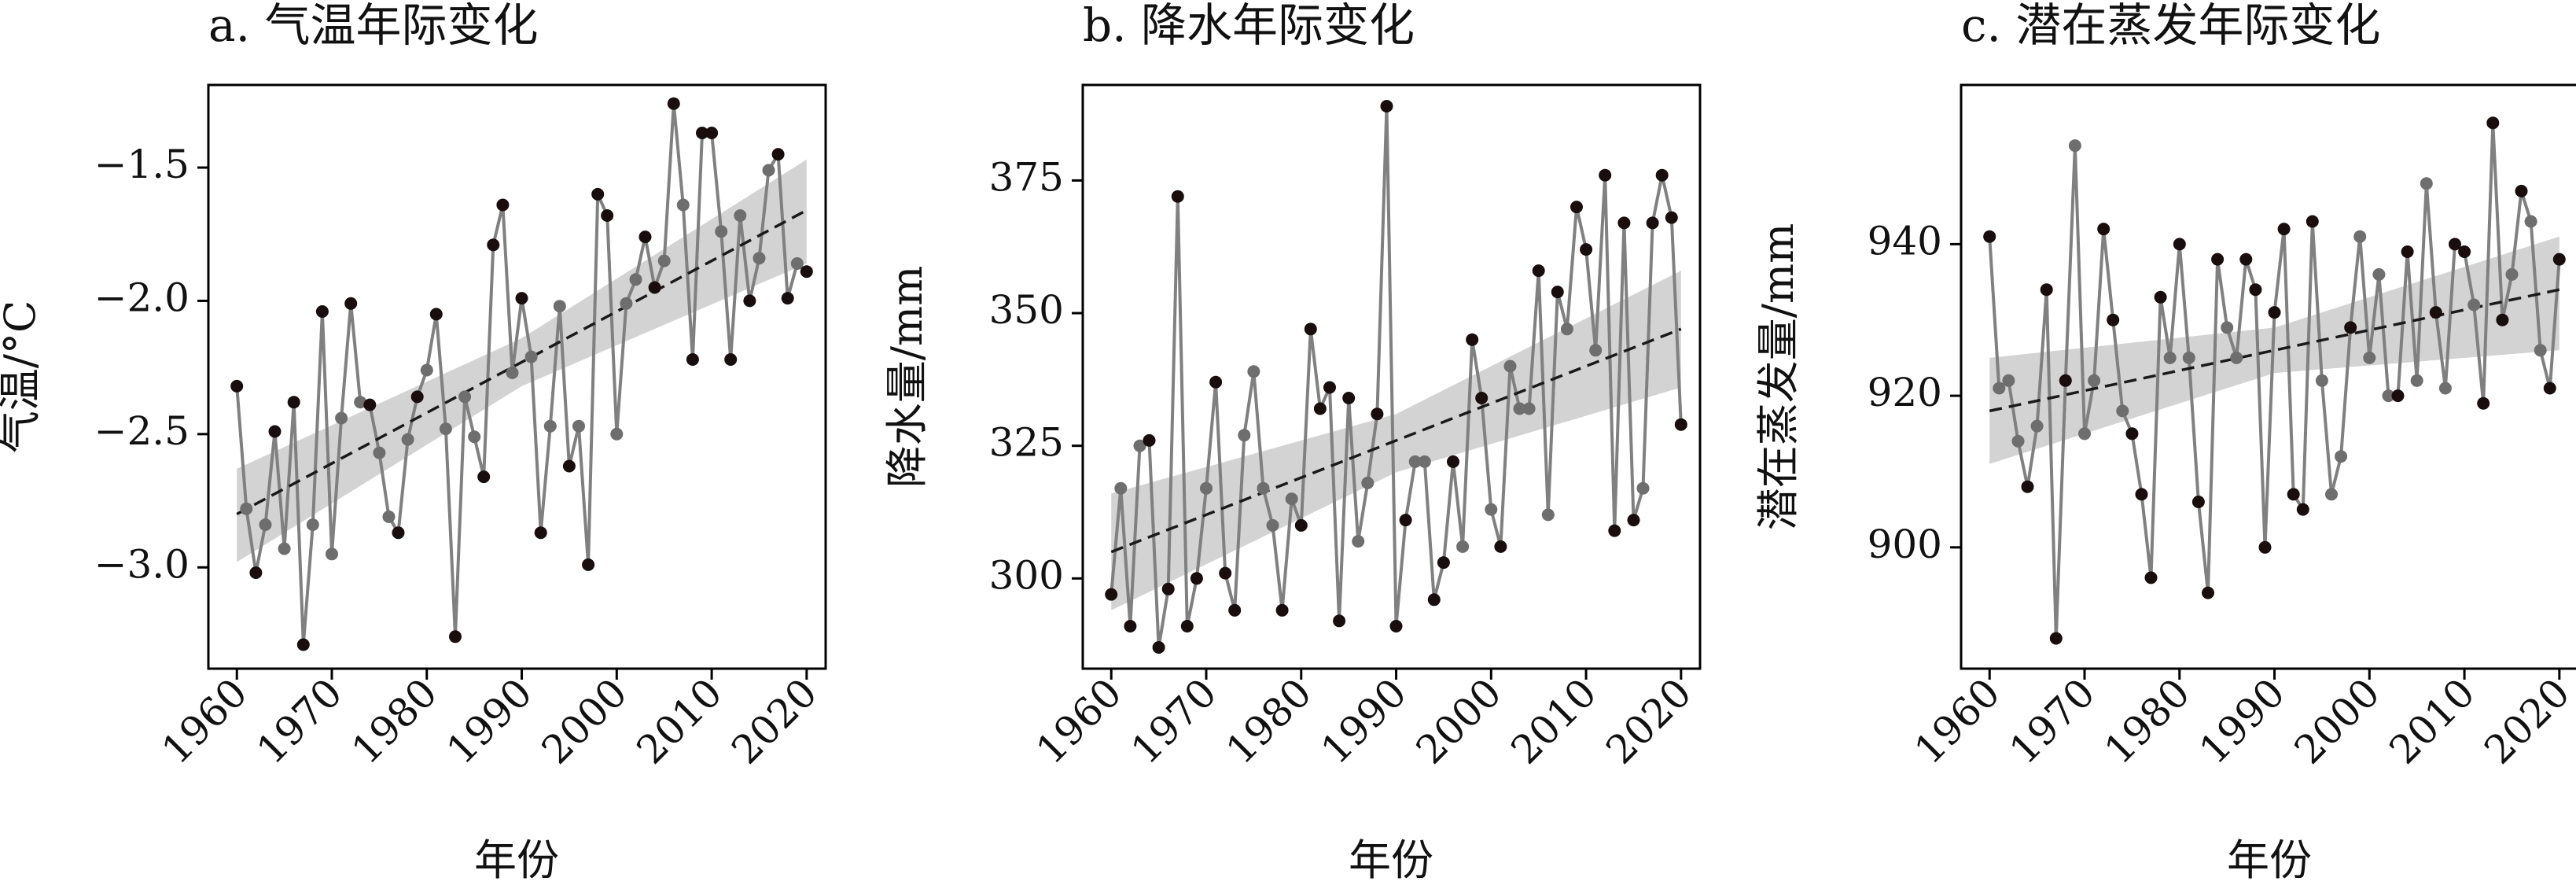  What do you see at coordinates (1268, 721) in the screenshot?
I see `x-tick-label: 1980` at bounding box center [1268, 721].